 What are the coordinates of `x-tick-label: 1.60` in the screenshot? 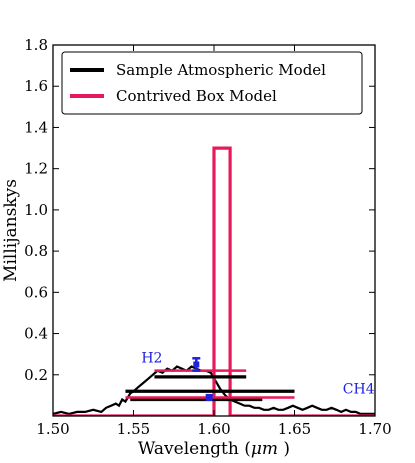 It's located at (213, 429).